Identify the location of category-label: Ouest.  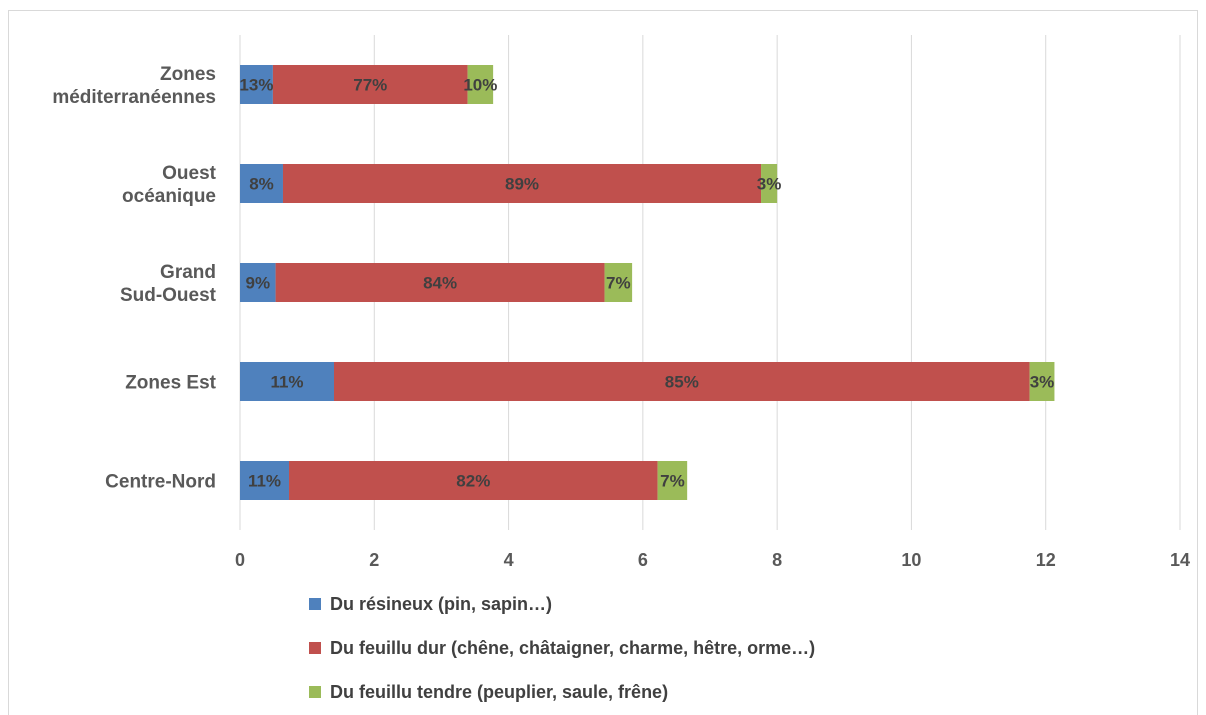
(189, 173).